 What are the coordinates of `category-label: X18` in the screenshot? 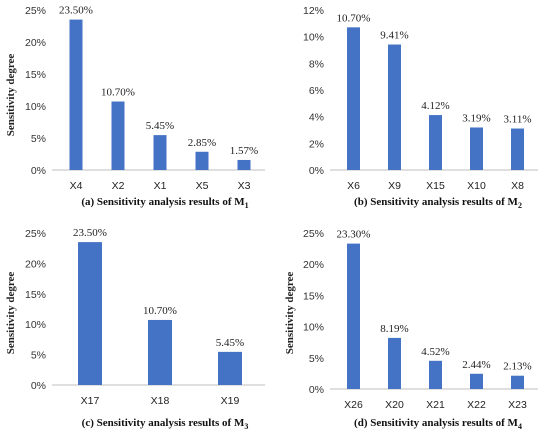 It's located at (160, 401).